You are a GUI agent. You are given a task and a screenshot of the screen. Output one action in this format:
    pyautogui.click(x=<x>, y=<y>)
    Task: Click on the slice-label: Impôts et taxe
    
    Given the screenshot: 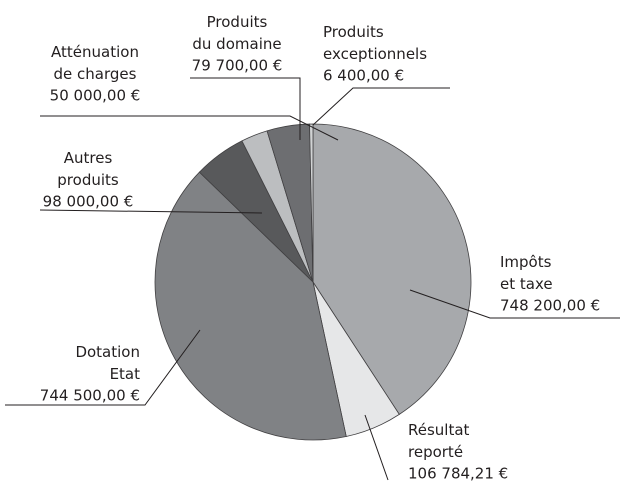 What is the action you would take?
    pyautogui.click(x=526, y=273)
    